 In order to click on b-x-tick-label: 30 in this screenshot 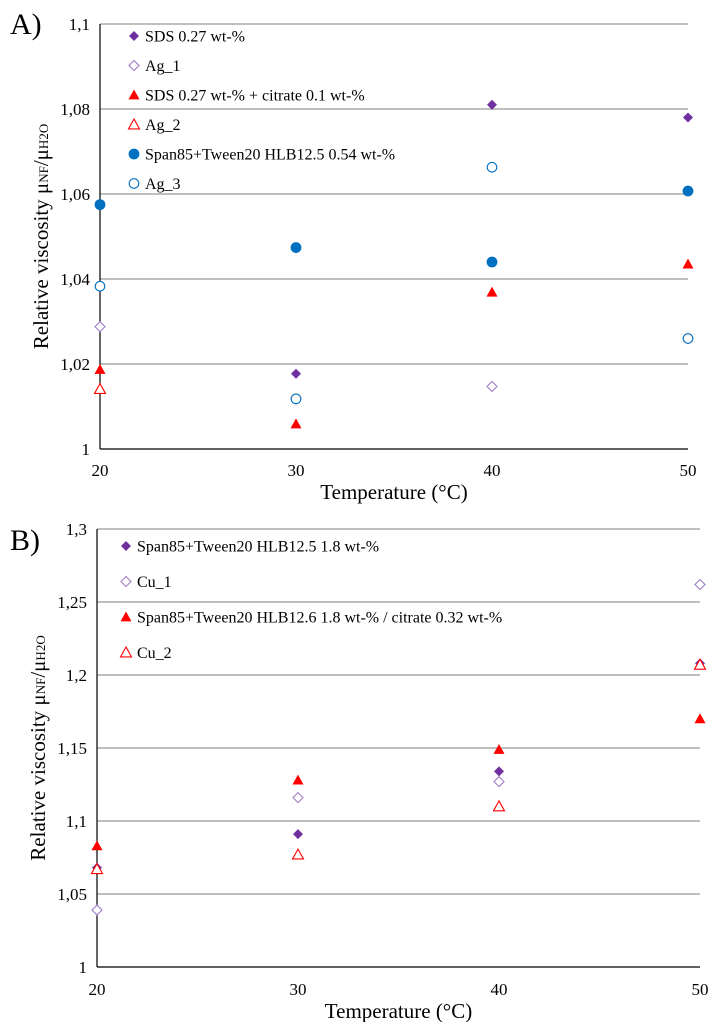, I will do `click(298, 989)`.